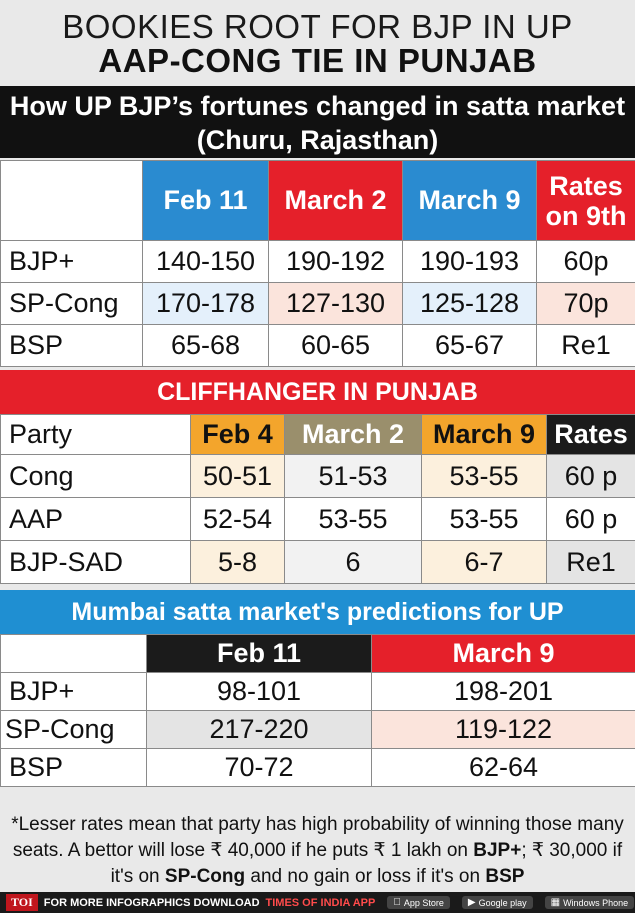 This screenshot has height=913, width=635. I want to click on toi-logo: TOI, so click(22, 902).